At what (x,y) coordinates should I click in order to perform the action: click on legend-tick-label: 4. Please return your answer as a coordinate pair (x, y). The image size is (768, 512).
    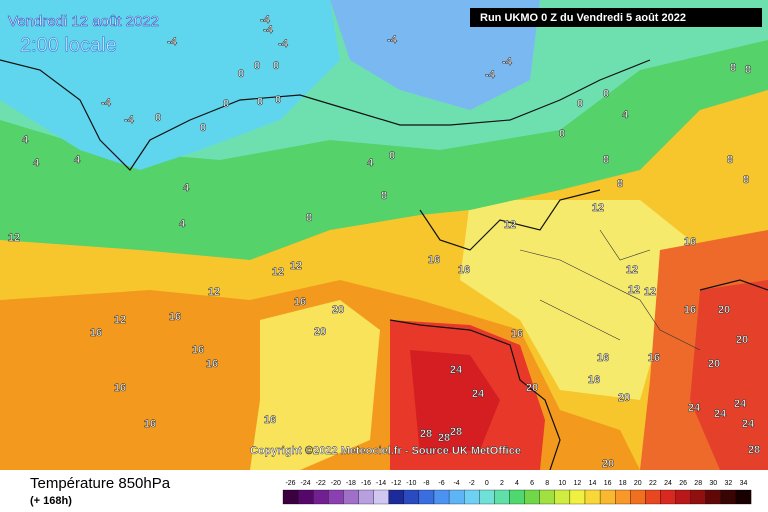
    Looking at the image, I should click on (517, 483).